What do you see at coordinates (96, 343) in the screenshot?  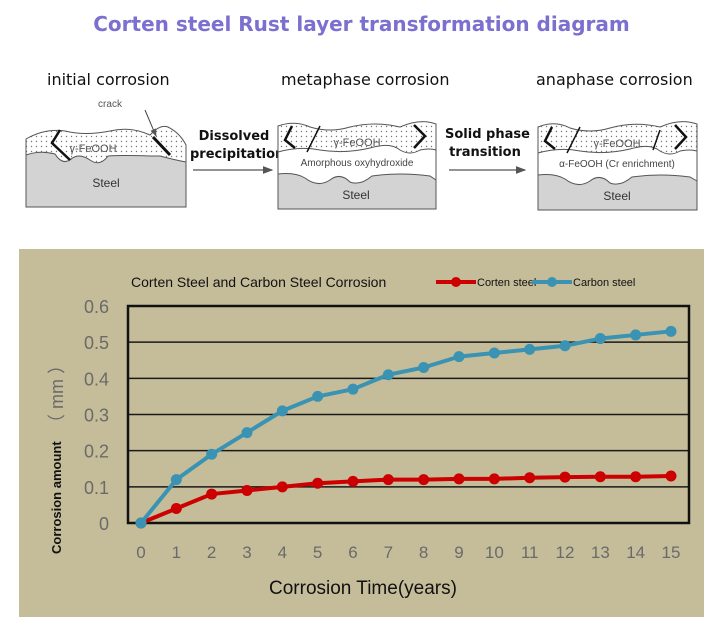 I see `y-tick-label: 0.5` at bounding box center [96, 343].